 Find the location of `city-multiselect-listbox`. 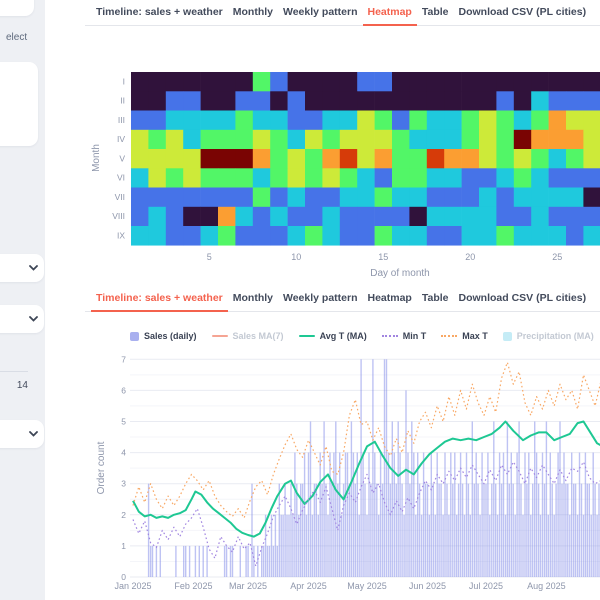

city-multiselect-listbox is located at coordinates (19, 104).